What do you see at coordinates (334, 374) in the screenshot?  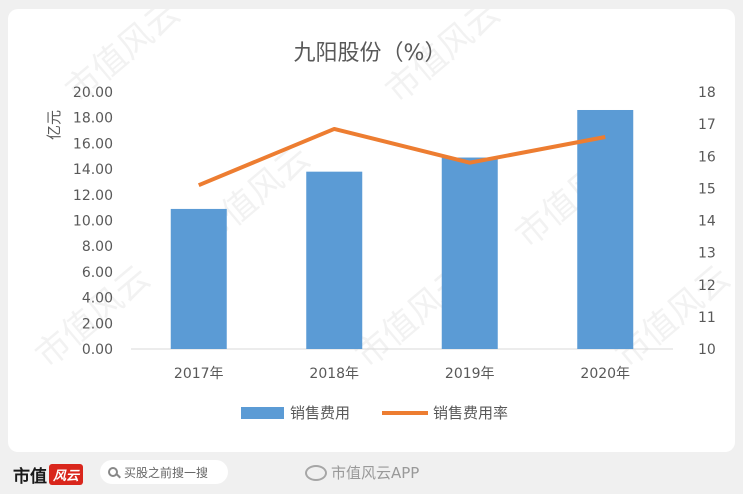 I see `category-label: 2018年` at bounding box center [334, 374].